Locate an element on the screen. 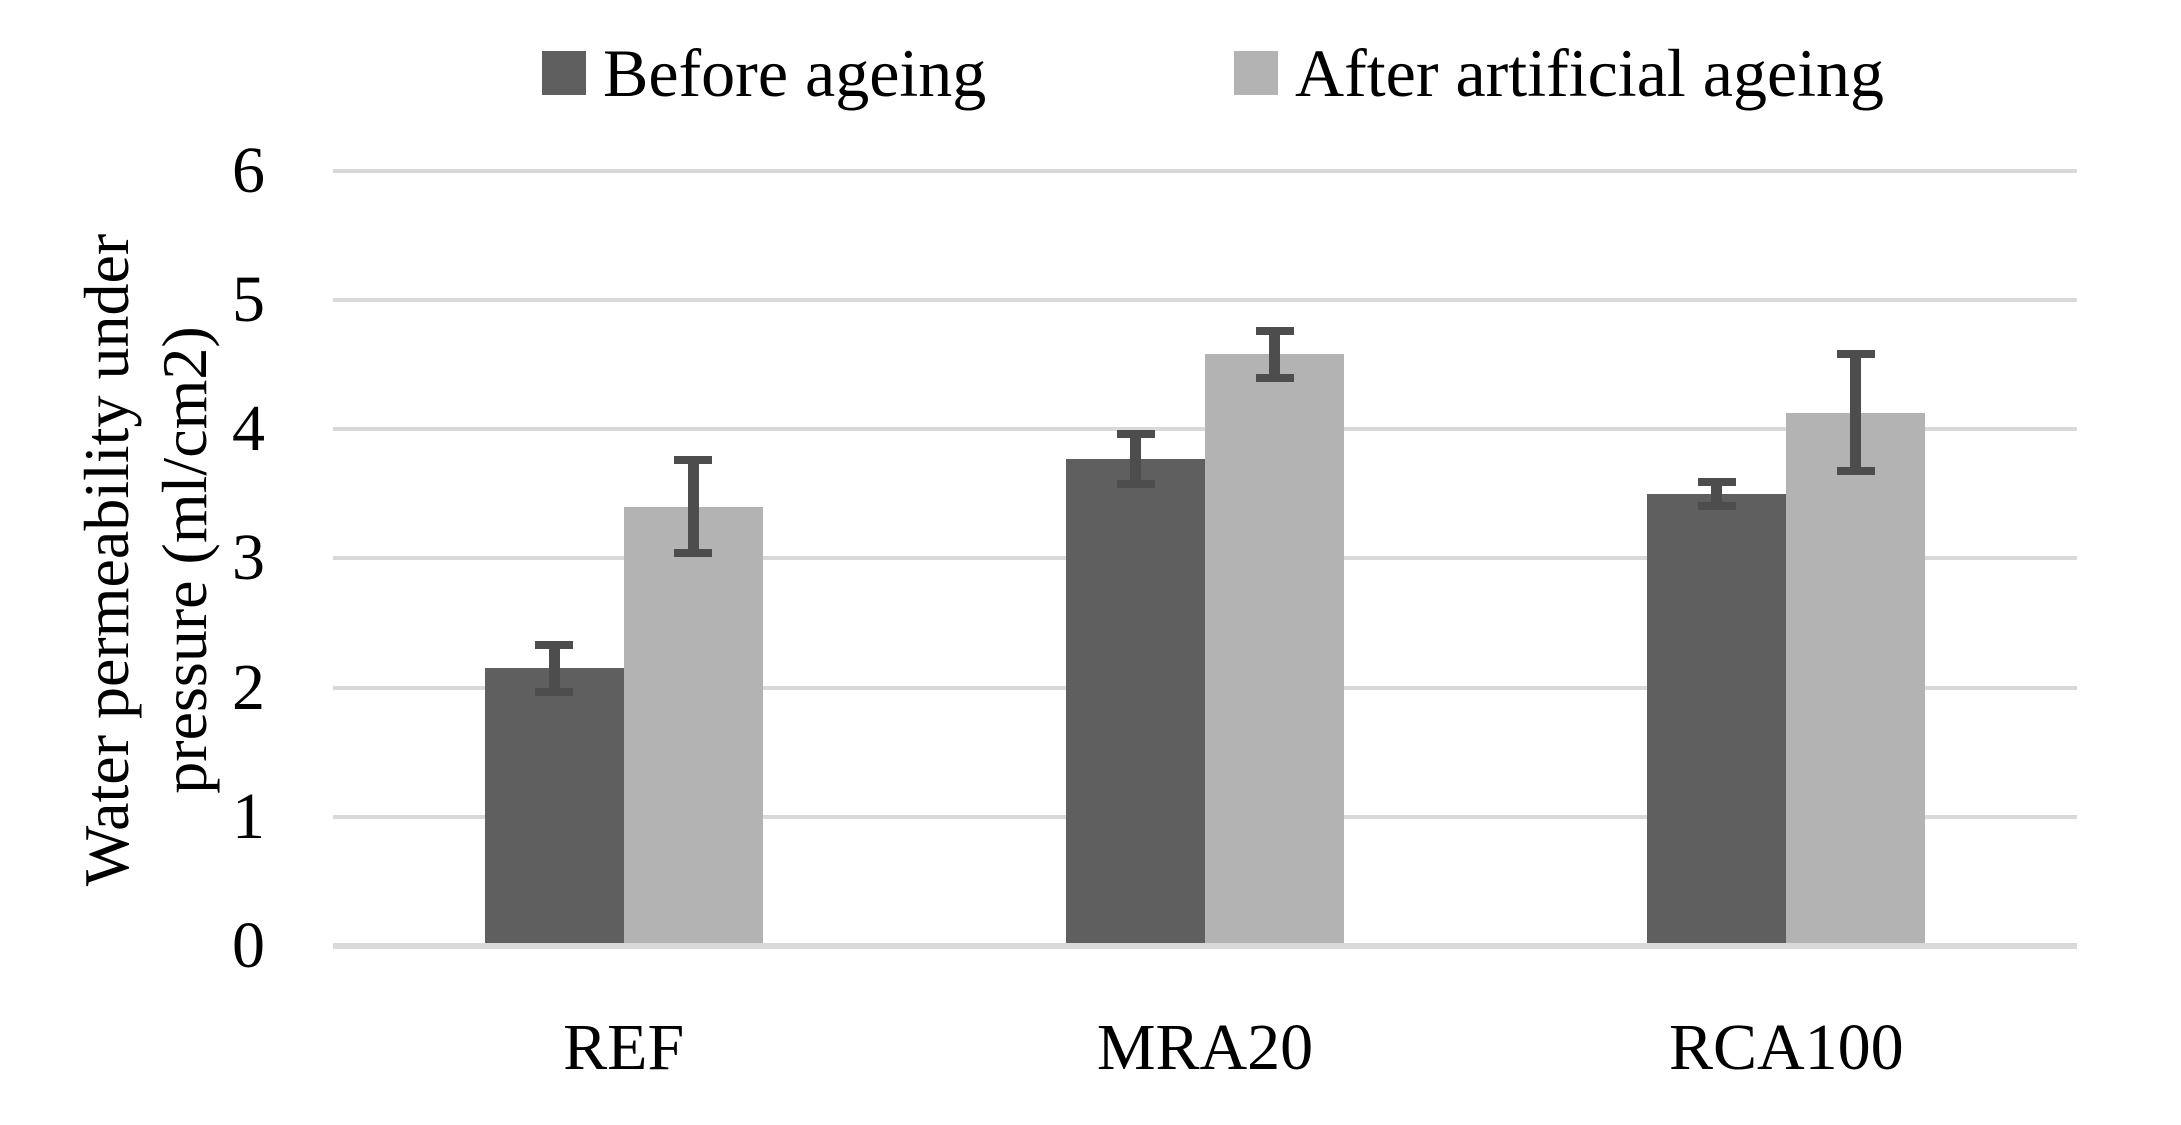  category-label-mra20: MRA20 is located at coordinates (1205, 1047).